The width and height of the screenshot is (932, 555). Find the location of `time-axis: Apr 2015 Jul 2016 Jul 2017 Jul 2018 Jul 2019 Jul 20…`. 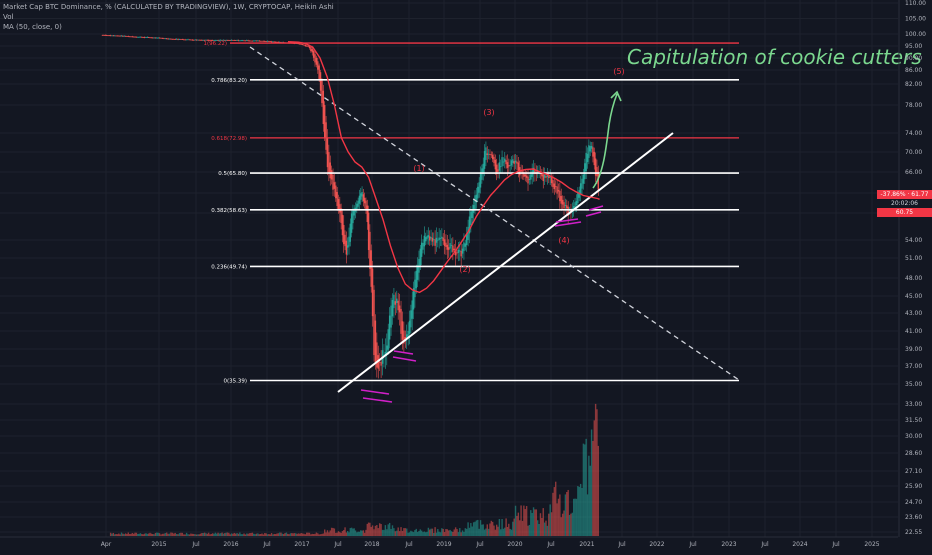

time-axis: Apr 2015 Jul 2016 Jul 2017 Jul 2018 Jul 2019 Jul 20… is located at coordinates (449, 542).